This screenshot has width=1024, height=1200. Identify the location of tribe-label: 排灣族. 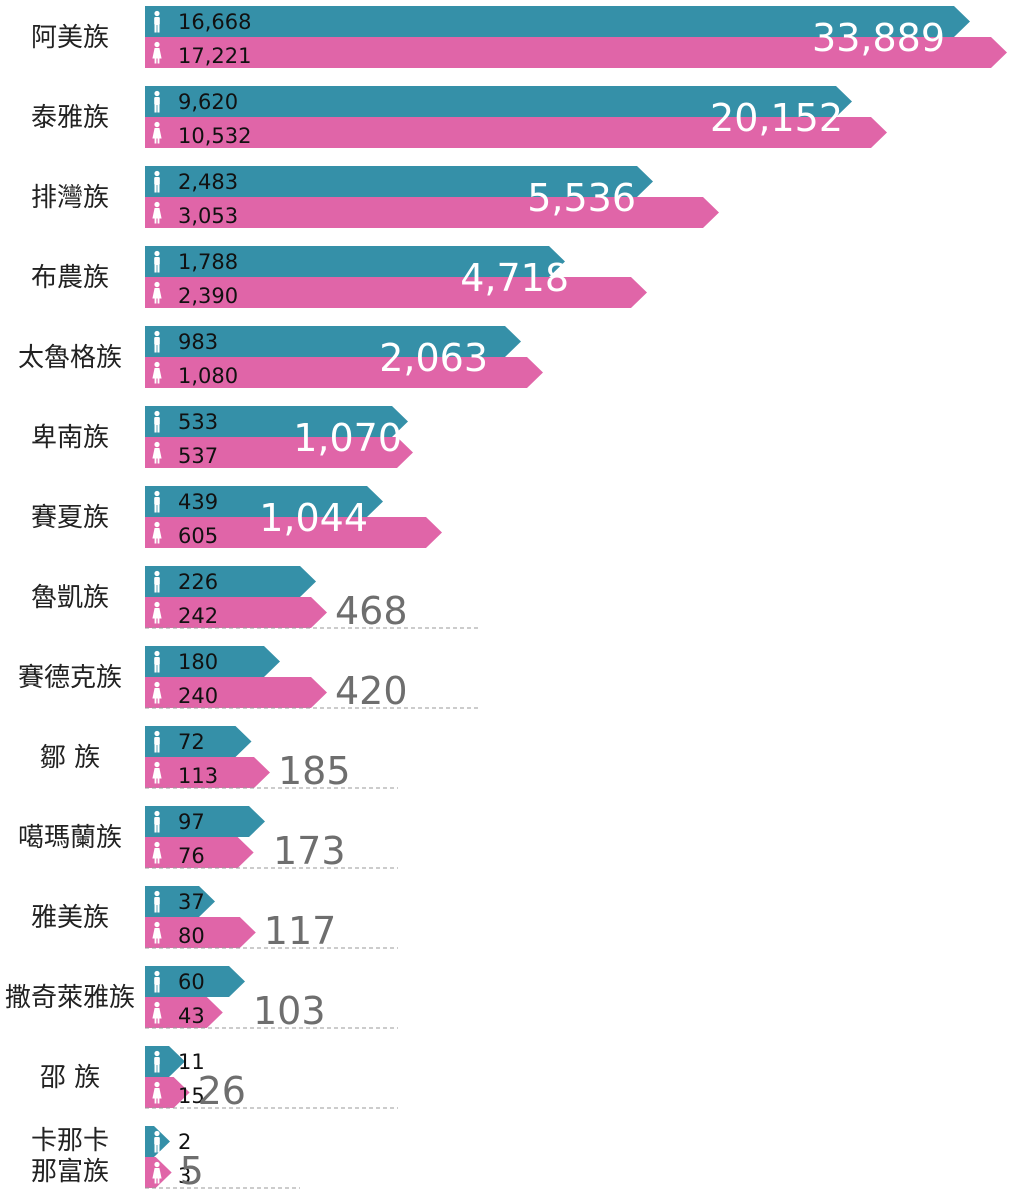
(70, 198).